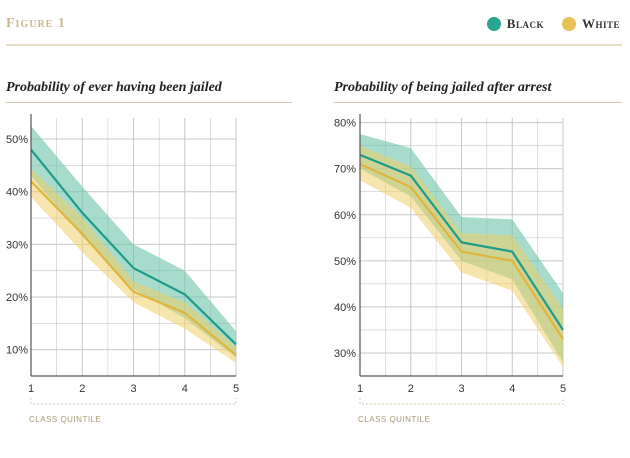 The image size is (630, 458). What do you see at coordinates (345, 170) in the screenshot?
I see `y-tick-label: 70%` at bounding box center [345, 170].